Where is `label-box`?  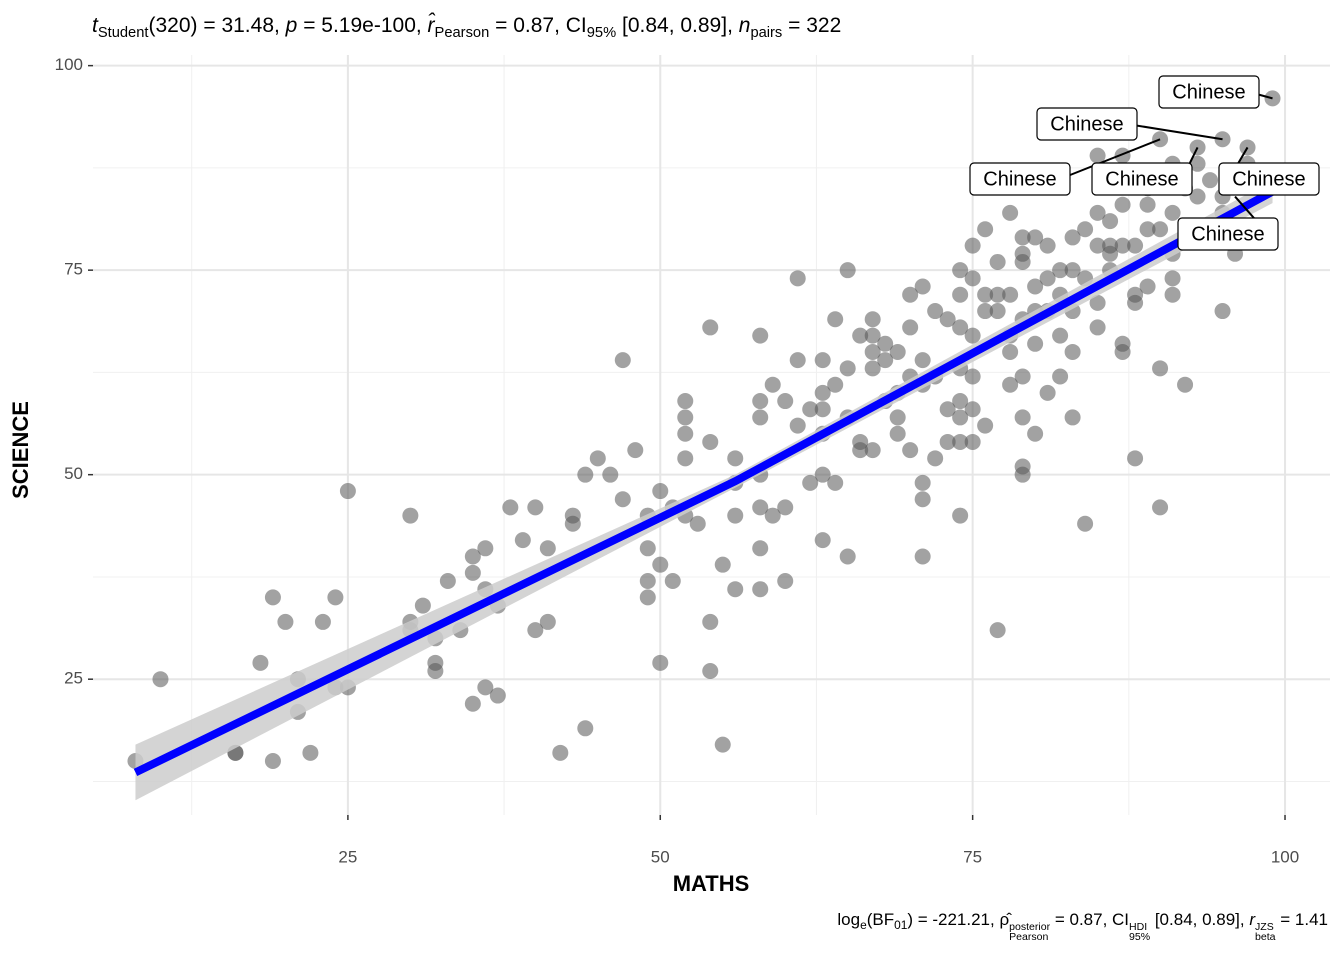
label-box is located at coordinates (1020, 179).